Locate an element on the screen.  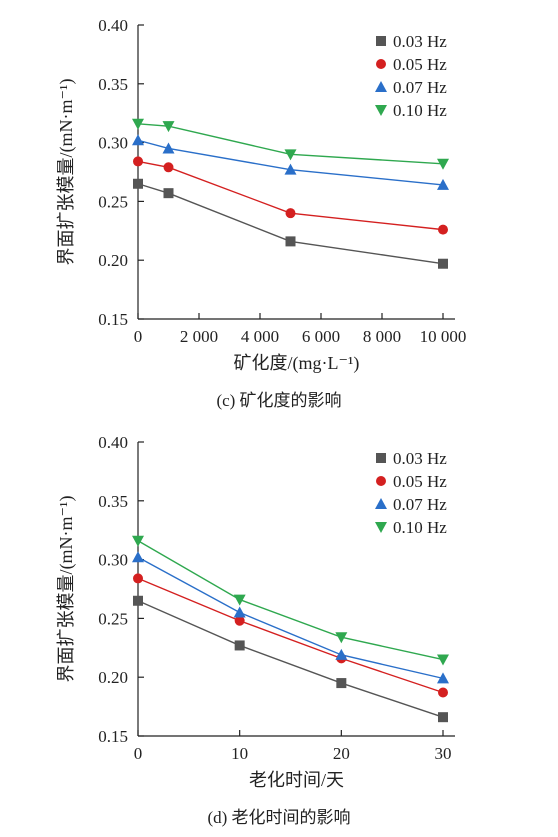
x-tick-label: 20 is located at coordinates (341, 753).